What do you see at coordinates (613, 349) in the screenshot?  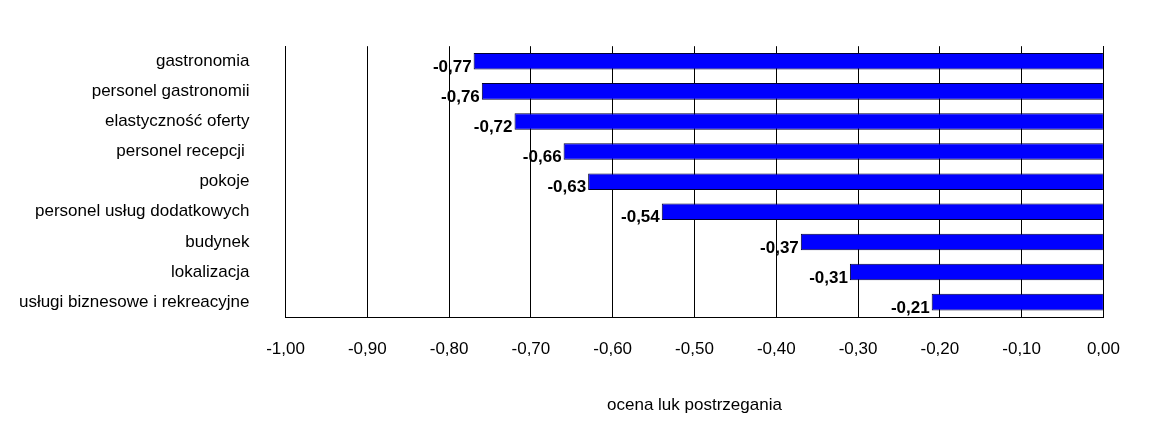 I see `x-tick-label: -0,60` at bounding box center [613, 349].